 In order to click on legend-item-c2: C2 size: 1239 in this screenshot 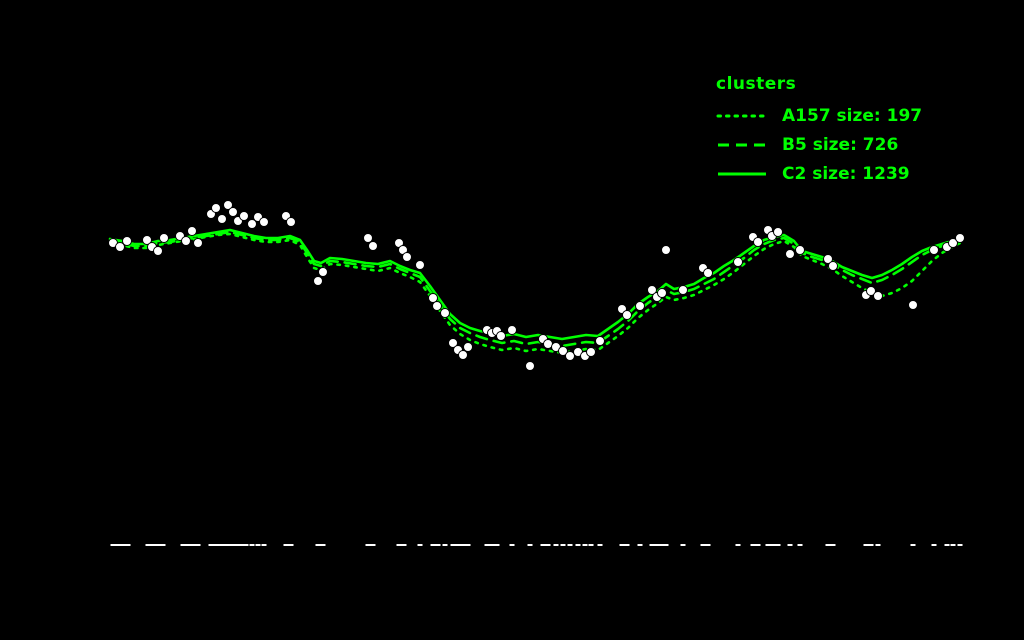, I will do `click(819, 173)`.